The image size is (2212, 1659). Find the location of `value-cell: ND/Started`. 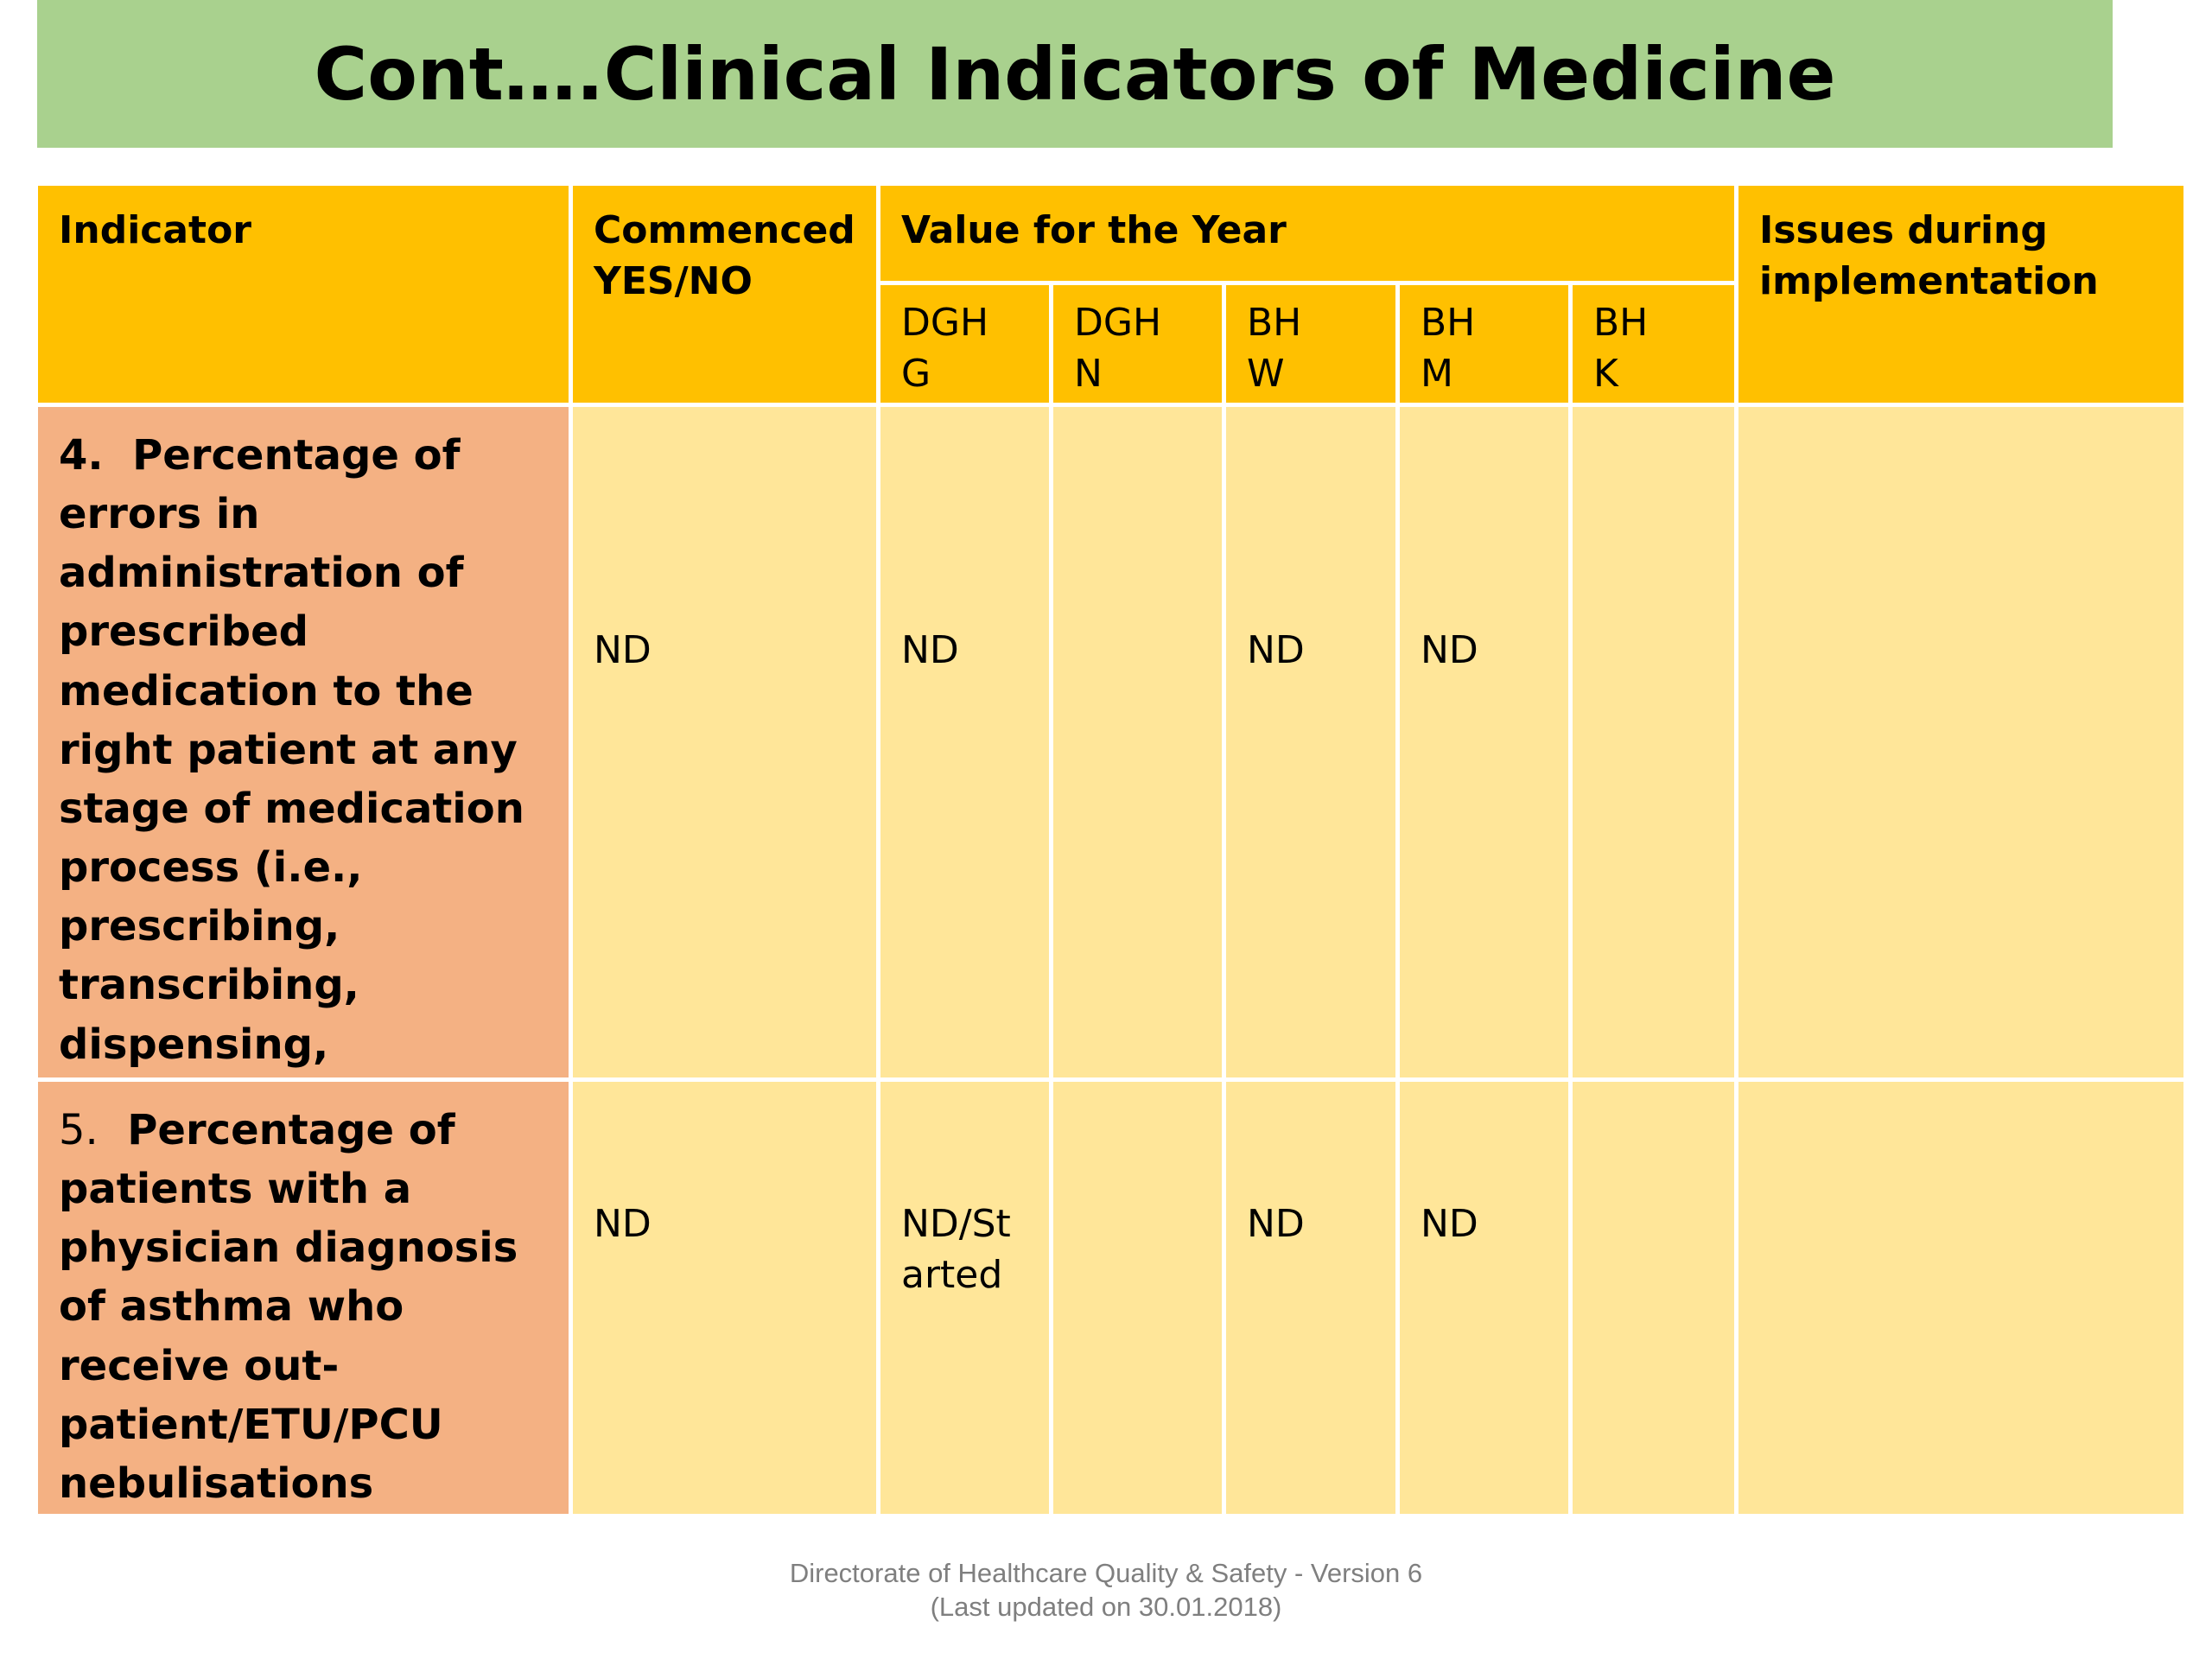

value-cell: ND/Started is located at coordinates (964, 1298).